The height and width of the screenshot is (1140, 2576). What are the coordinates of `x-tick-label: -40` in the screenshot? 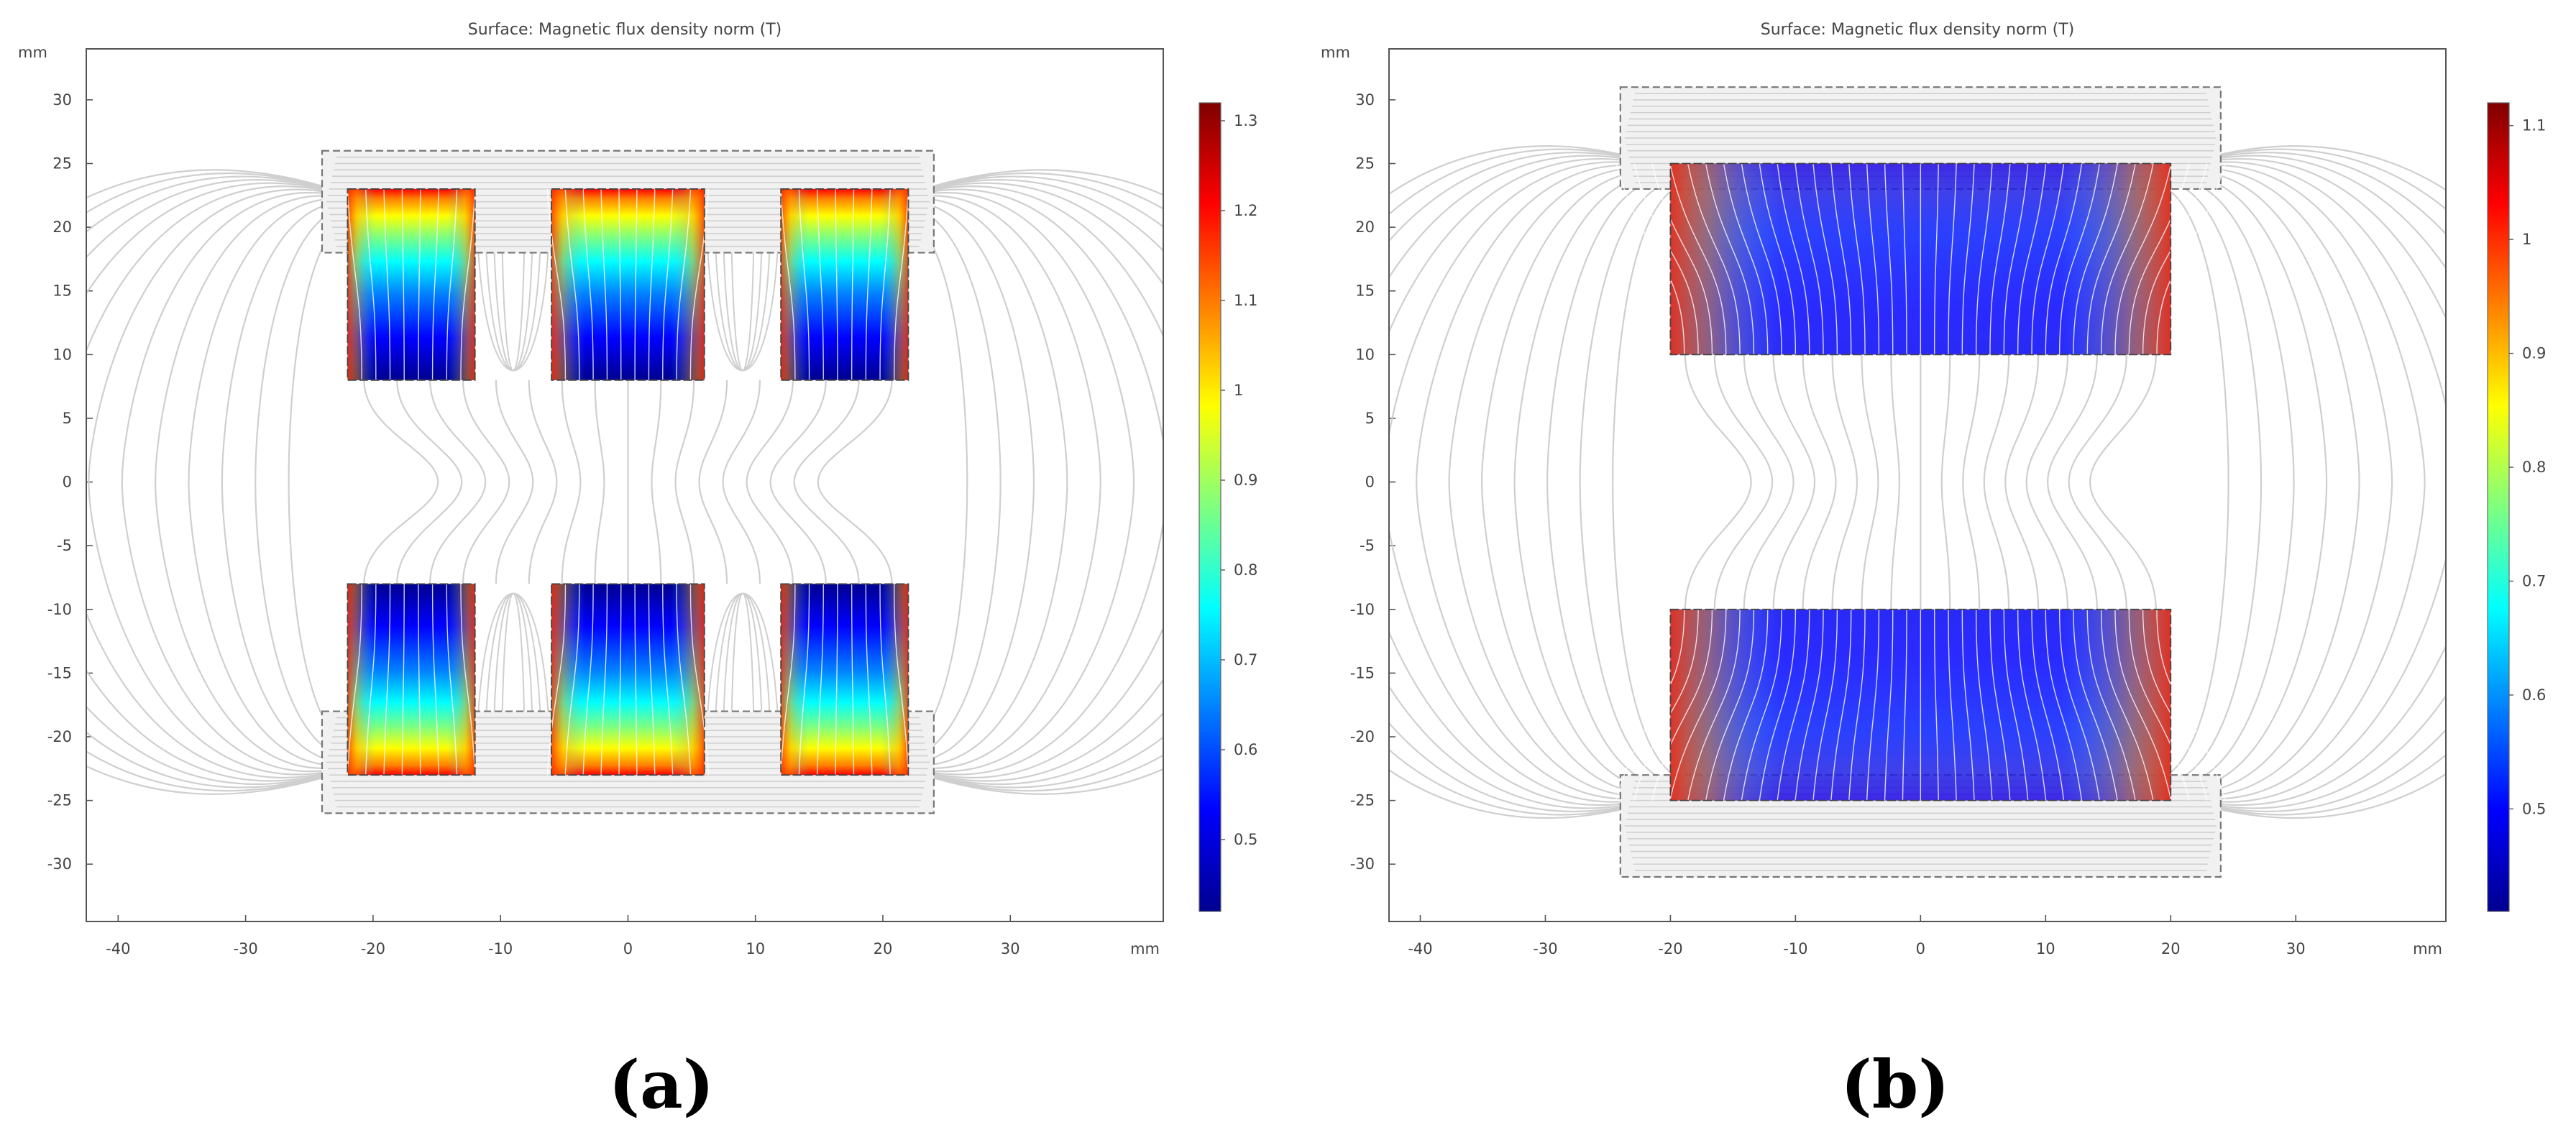 It's located at (118, 949).